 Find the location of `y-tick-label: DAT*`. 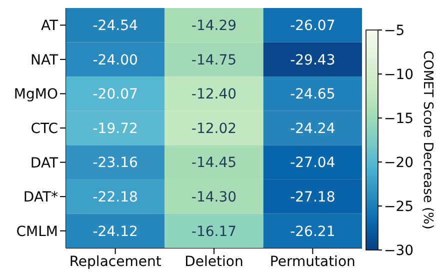

y-tick-label: DAT* is located at coordinates (40, 198).